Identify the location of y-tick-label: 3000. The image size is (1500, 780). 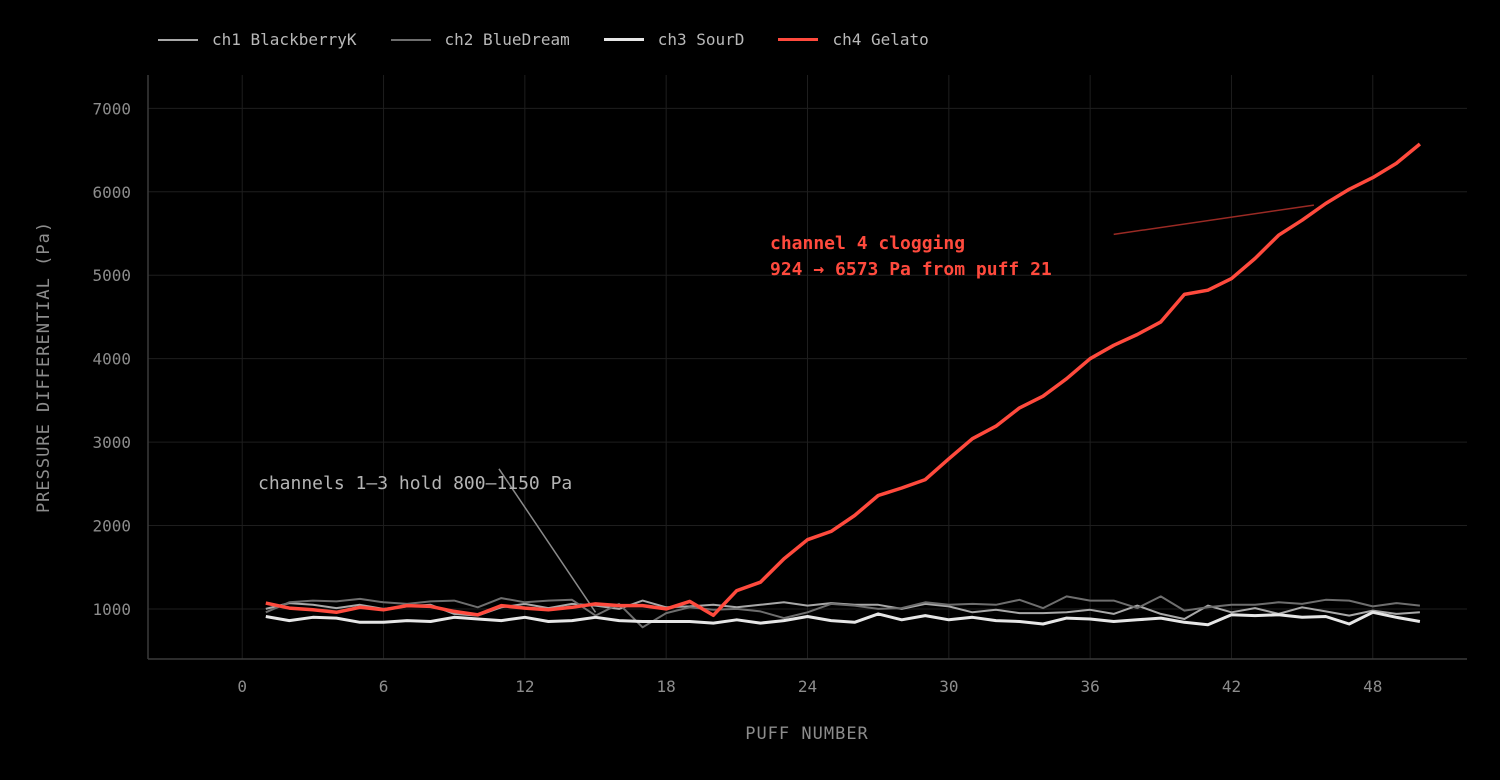
(111, 442).